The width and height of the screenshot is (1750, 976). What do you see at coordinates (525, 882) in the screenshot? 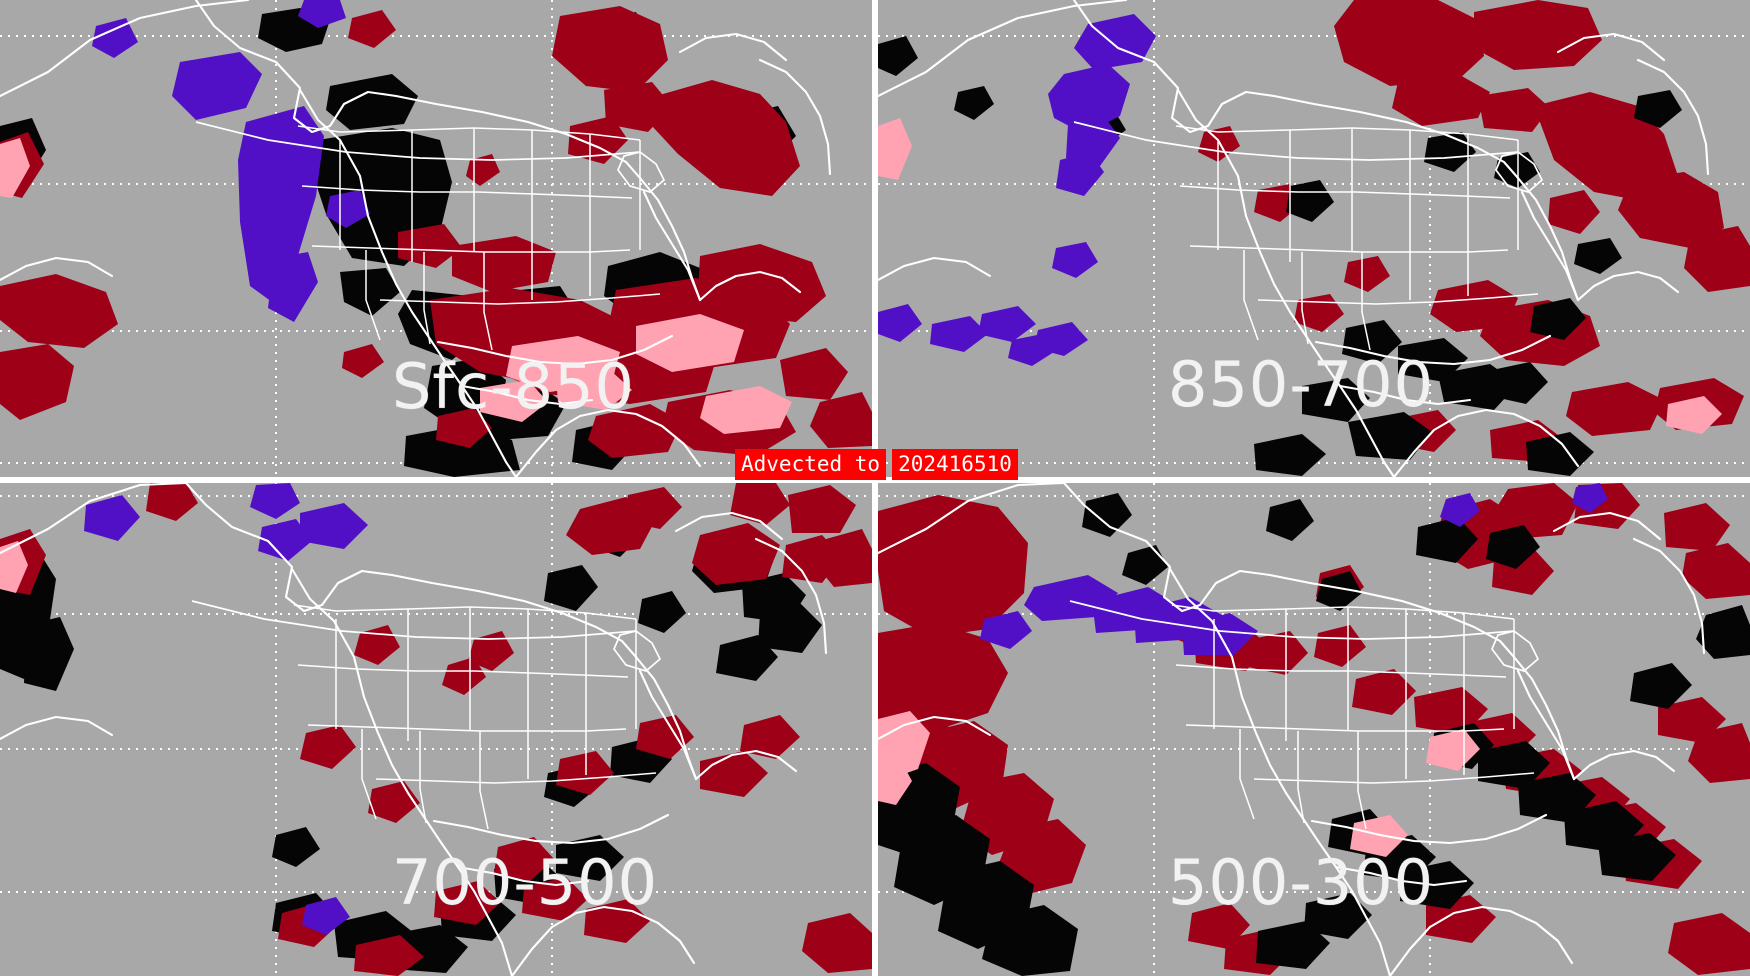
I see `panel-label-700-500: 700-500` at bounding box center [525, 882].